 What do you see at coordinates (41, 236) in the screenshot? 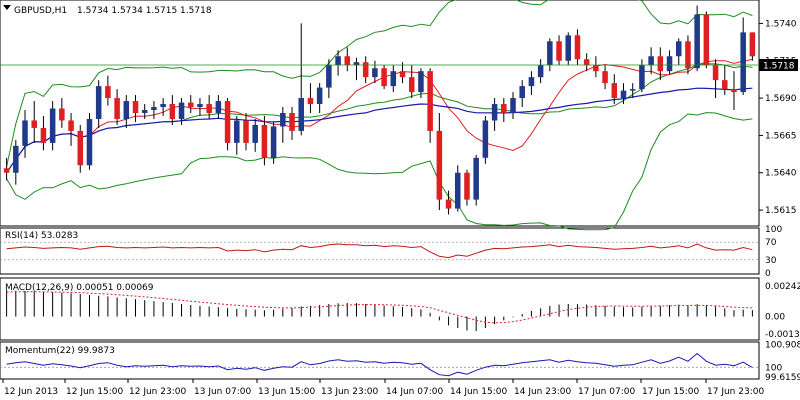
I see `rsi-title: RSI(14) 53.0283` at bounding box center [41, 236].